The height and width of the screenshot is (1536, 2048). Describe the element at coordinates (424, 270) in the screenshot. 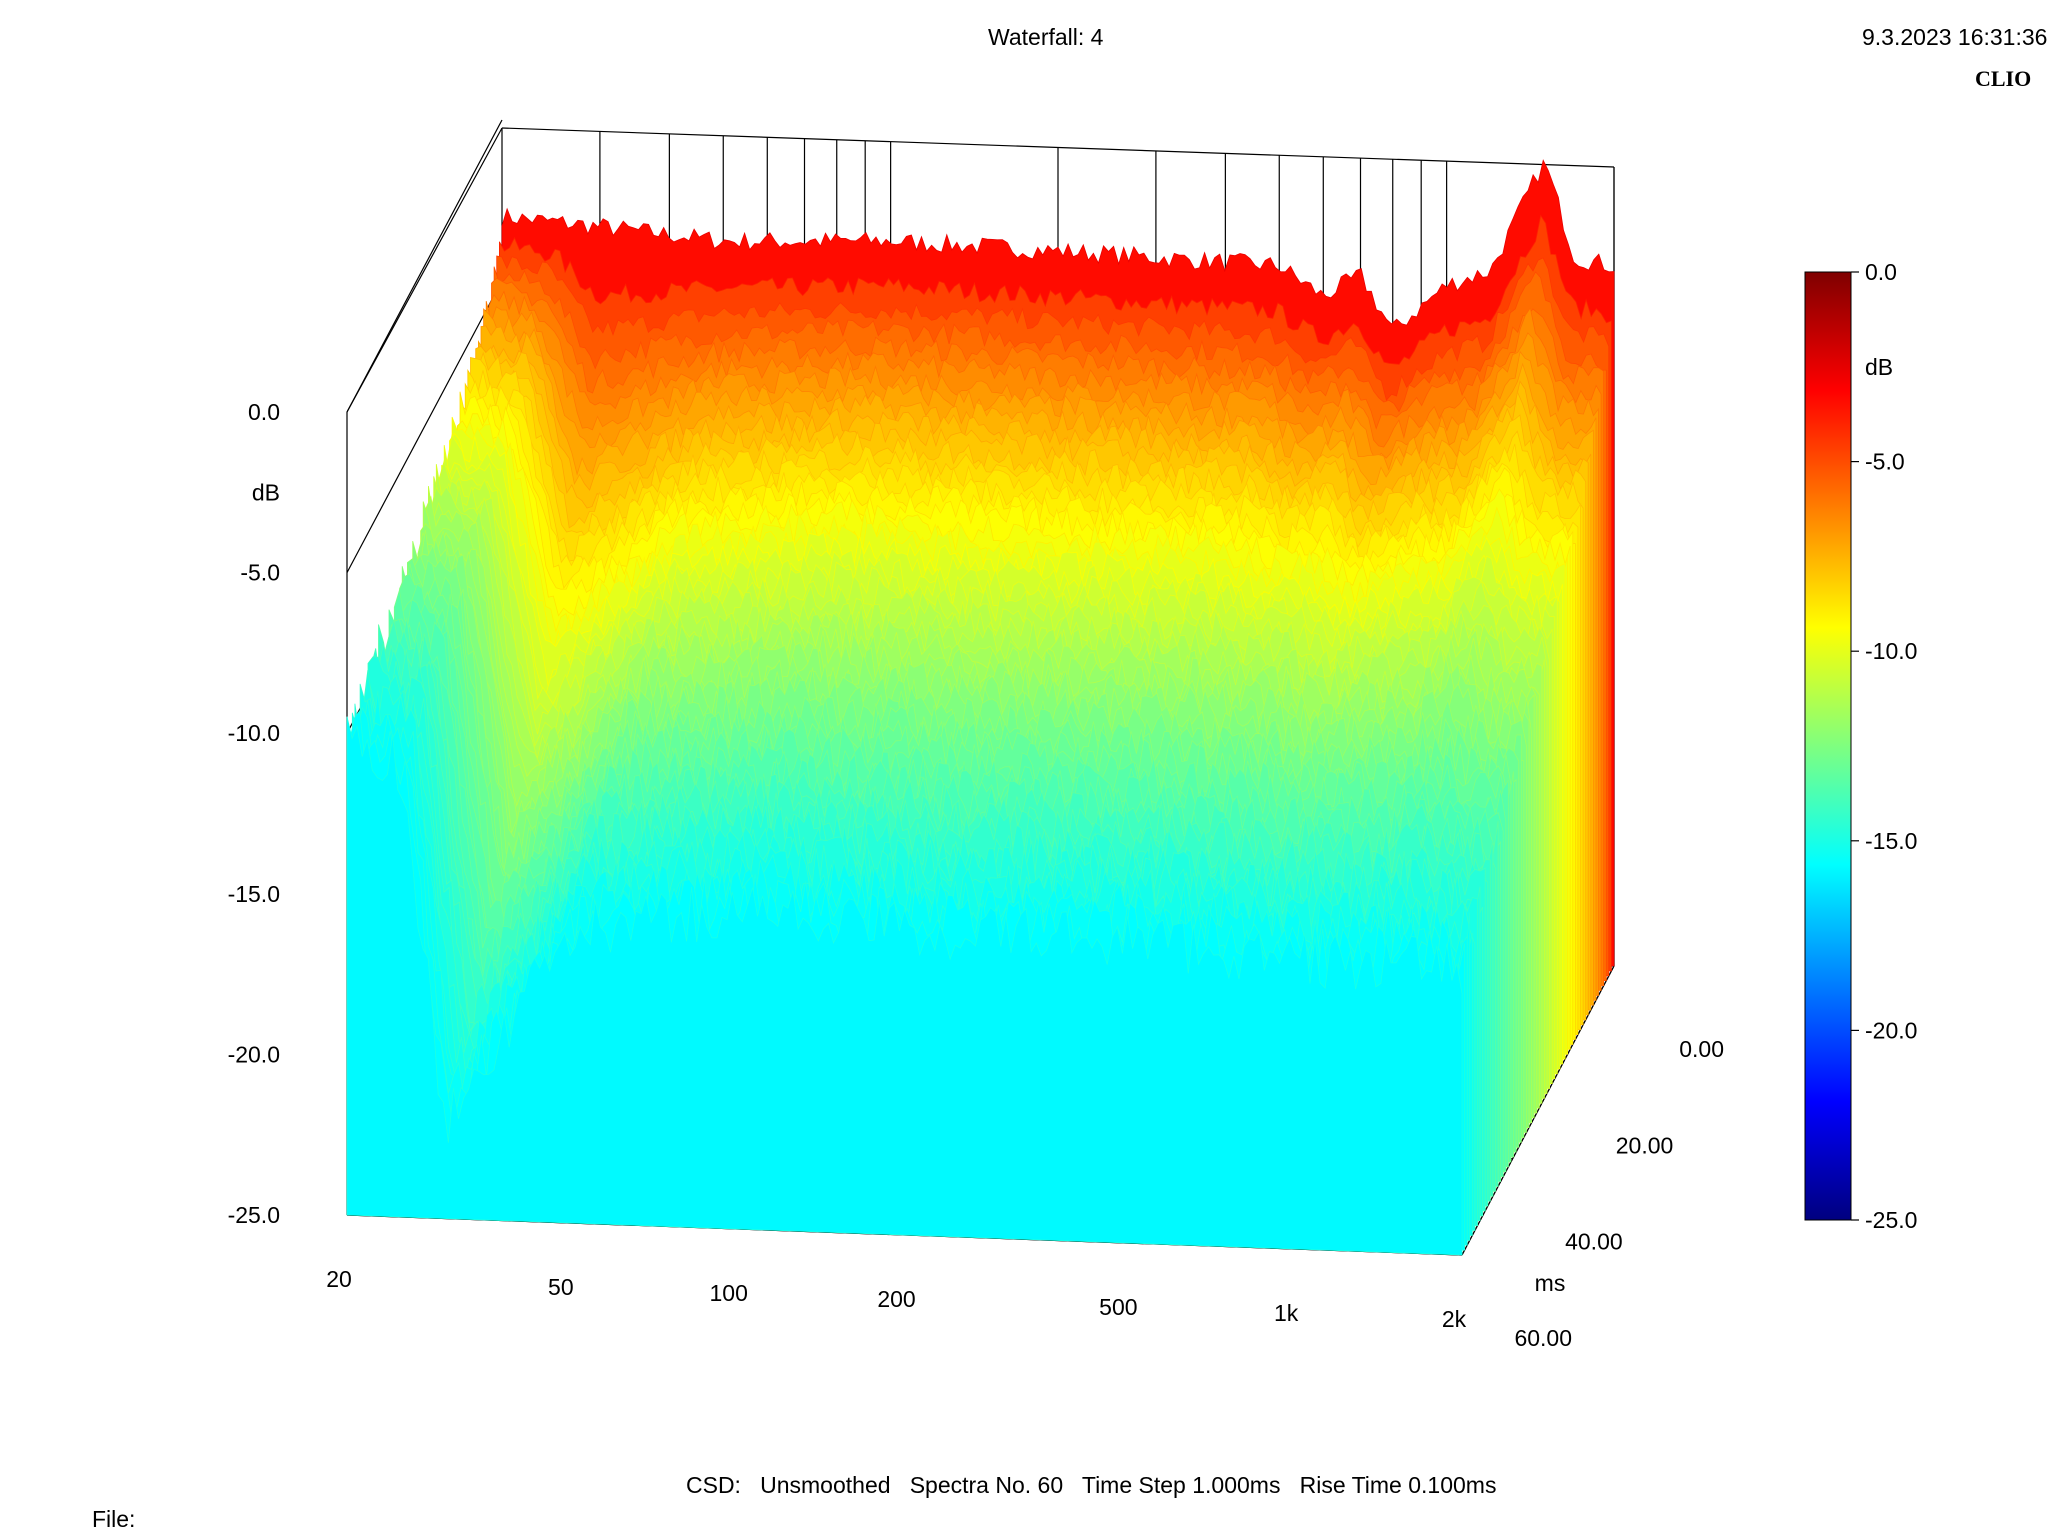

I see `left-wall-top-edge` at that location.